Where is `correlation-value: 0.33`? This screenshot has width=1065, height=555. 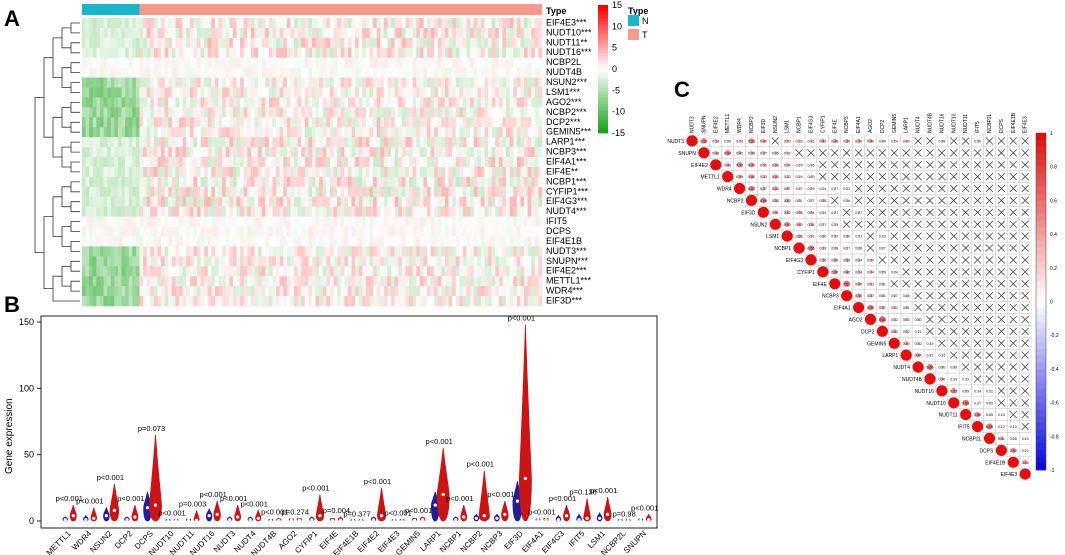 correlation-value: 0.33 is located at coordinates (906, 320).